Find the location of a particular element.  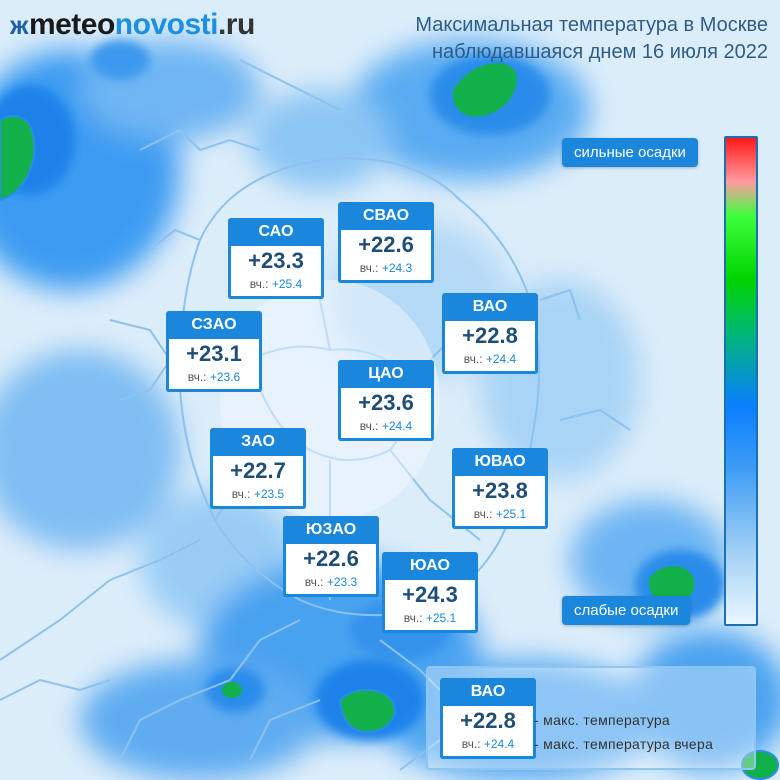

district-name: ЮЗАО is located at coordinates (331, 530).